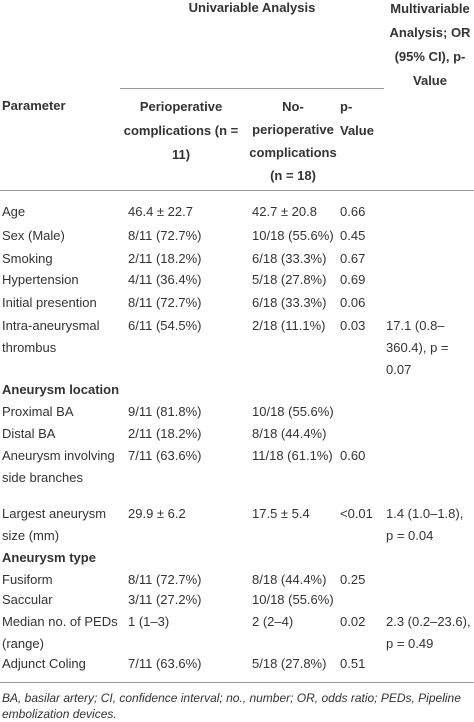 The height and width of the screenshot is (722, 474). Describe the element at coordinates (27, 258) in the screenshot. I see `cell-parameter: Smoking` at that location.